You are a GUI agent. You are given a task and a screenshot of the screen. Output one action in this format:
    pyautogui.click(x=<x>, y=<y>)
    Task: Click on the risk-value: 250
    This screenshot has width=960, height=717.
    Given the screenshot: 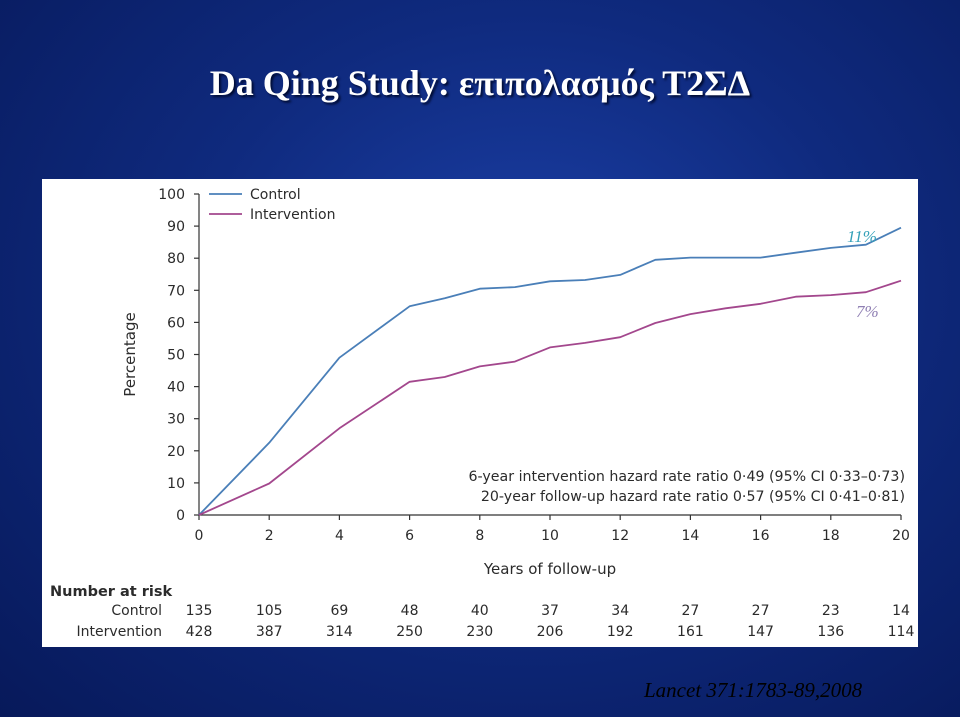 What is the action you would take?
    pyautogui.click(x=409, y=632)
    